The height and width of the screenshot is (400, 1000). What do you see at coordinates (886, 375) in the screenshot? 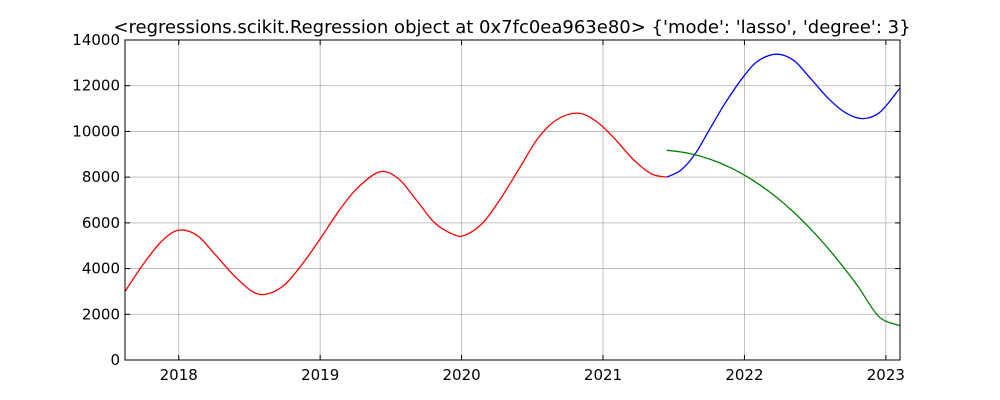
I see `x-tick-label: 2023` at bounding box center [886, 375].